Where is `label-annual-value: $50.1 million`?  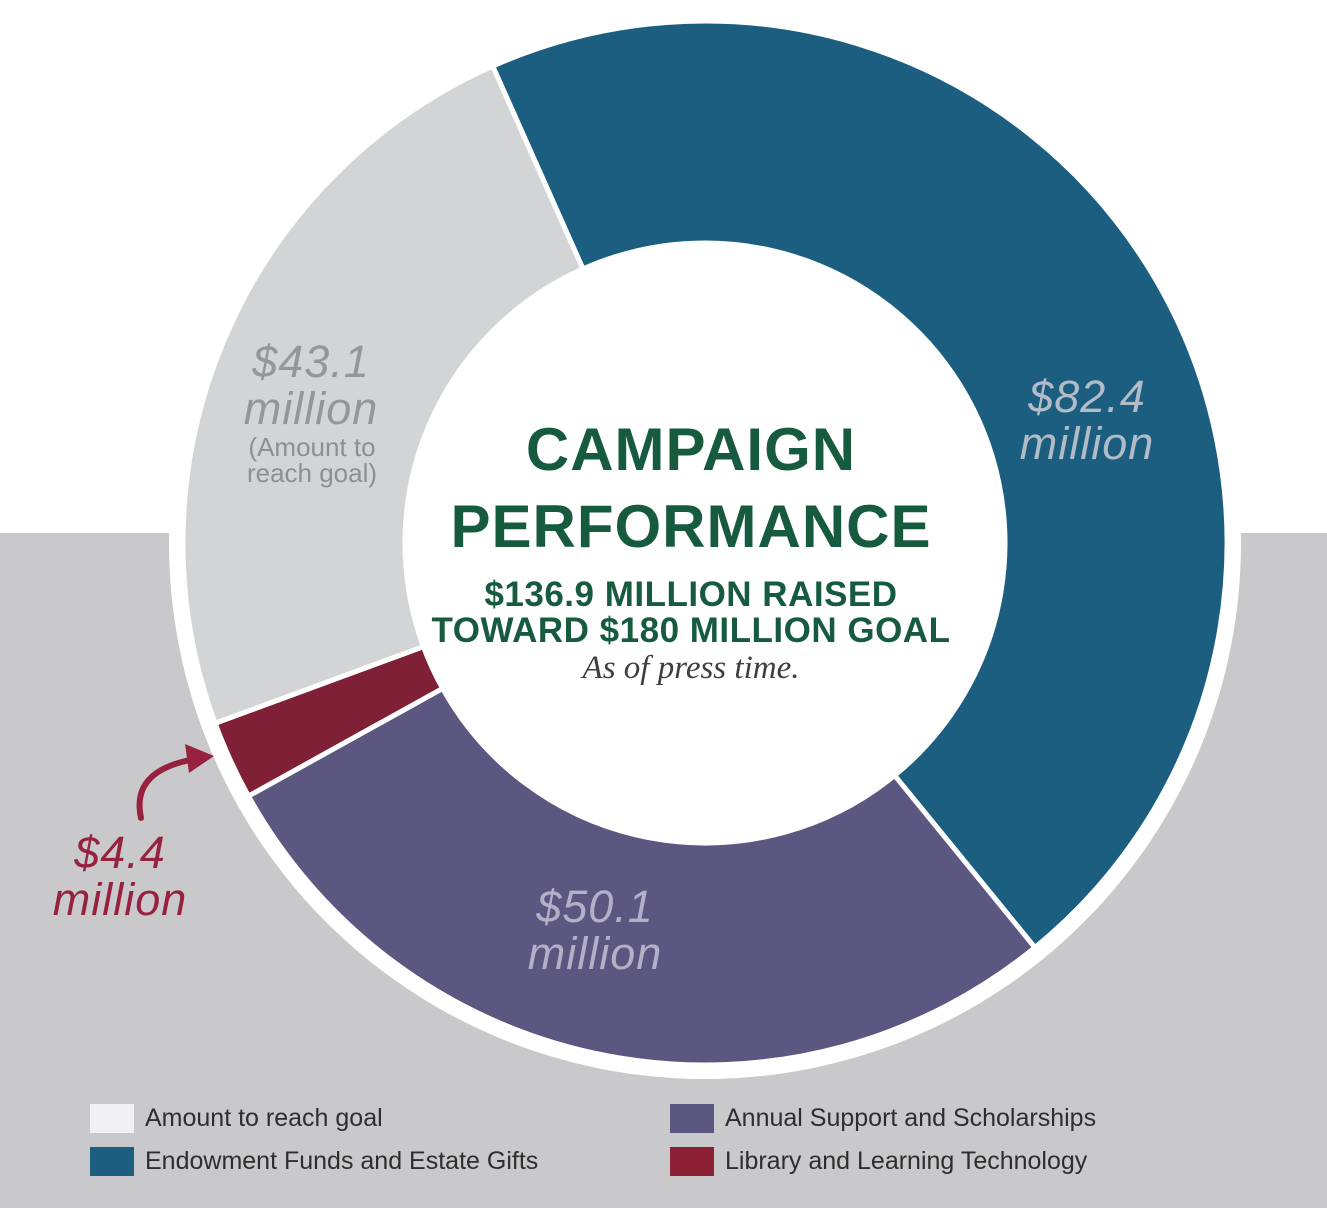 label-annual-value: $50.1 million is located at coordinates (595, 930).